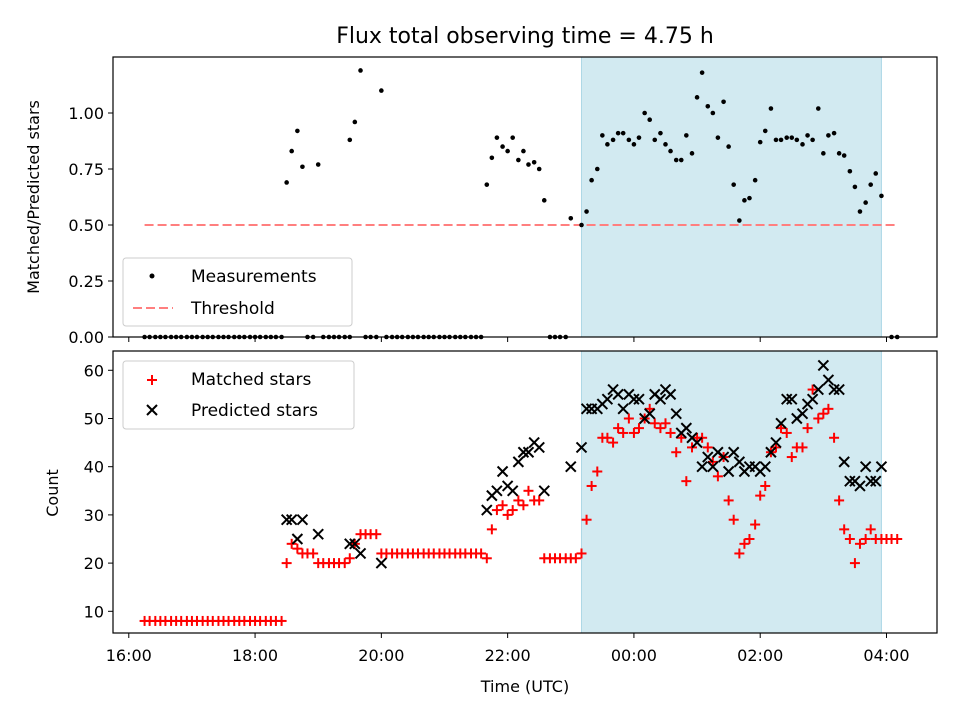 The width and height of the screenshot is (960, 720). What do you see at coordinates (86, 281) in the screenshot?
I see `y-tick-label: 0.25` at bounding box center [86, 281].